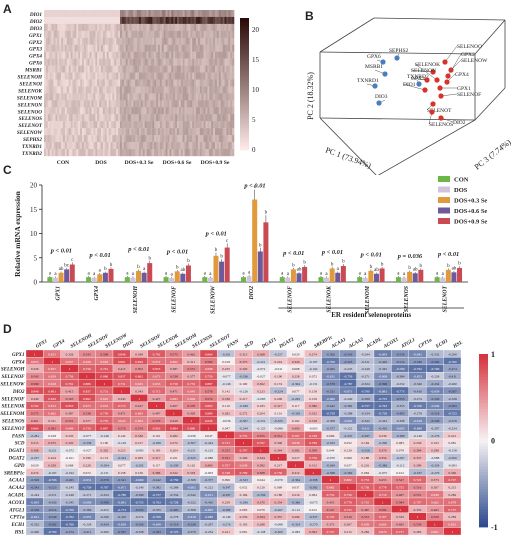 This screenshot has width=531, height=550. Describe the element at coordinates (226, 421) in the screenshot. I see `heatmap-d-value: -0.036` at that location.